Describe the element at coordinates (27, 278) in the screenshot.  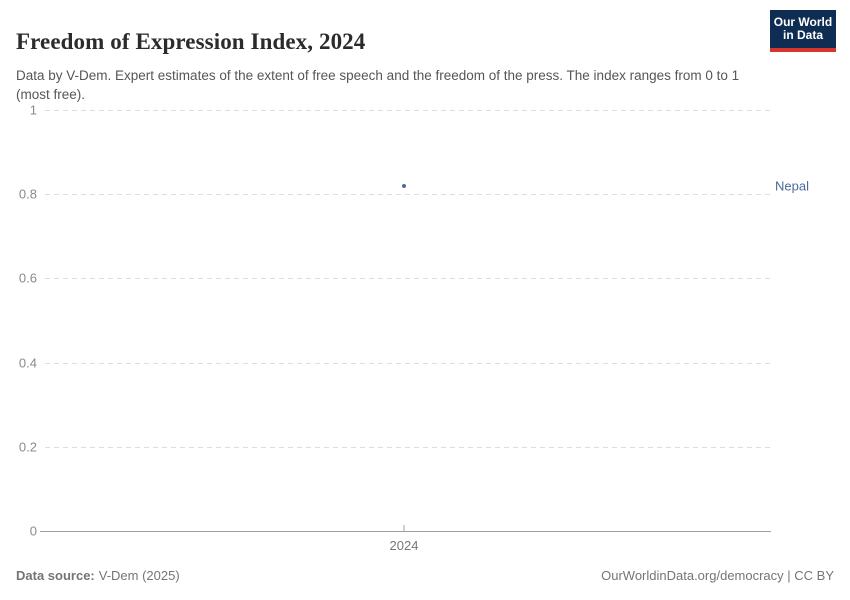
I see `y-axis-tick-label: 0.6` at that location.